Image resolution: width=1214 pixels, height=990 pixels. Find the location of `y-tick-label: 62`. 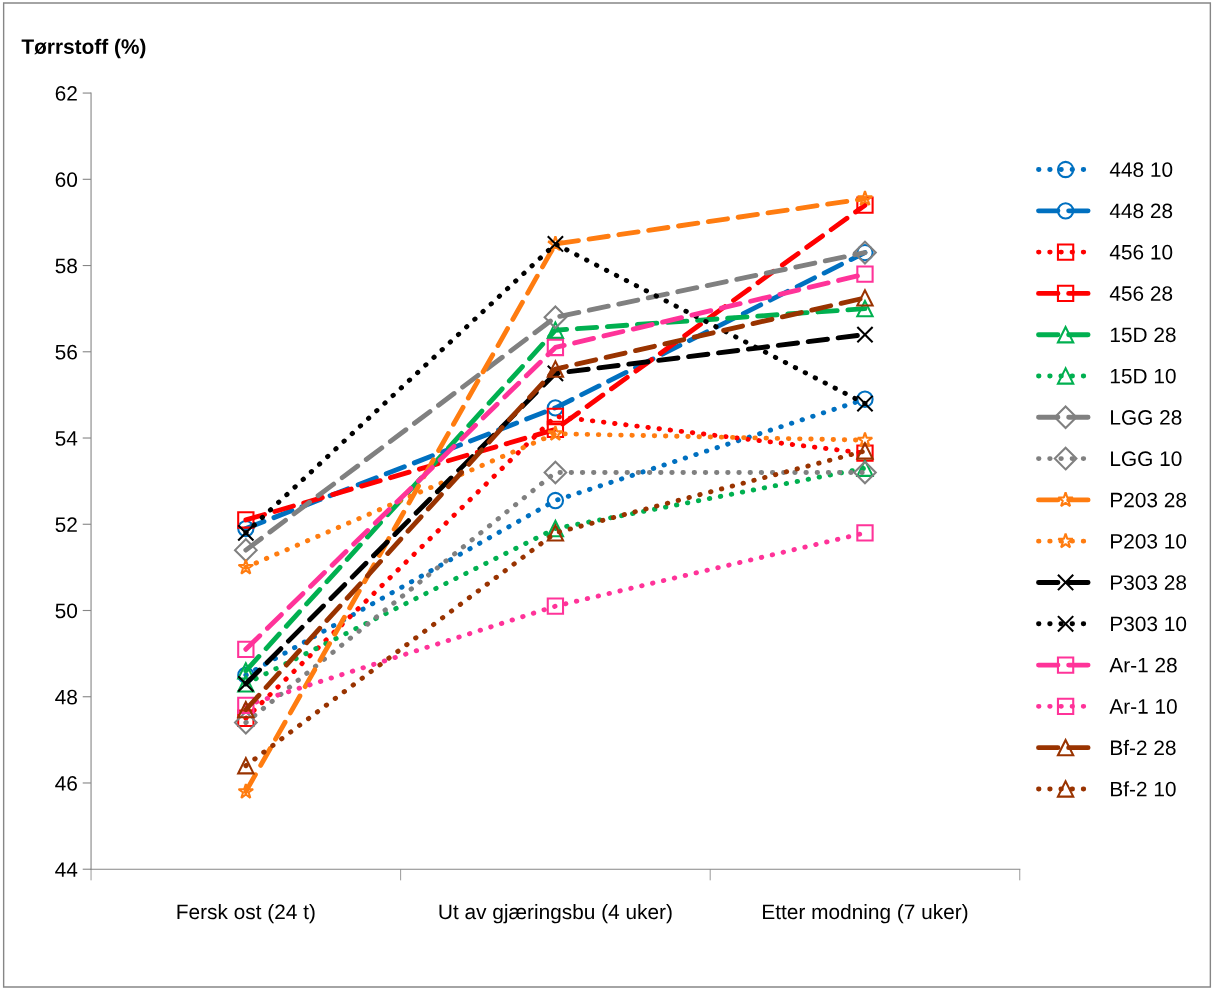

y-tick-label: 62 is located at coordinates (66, 93).